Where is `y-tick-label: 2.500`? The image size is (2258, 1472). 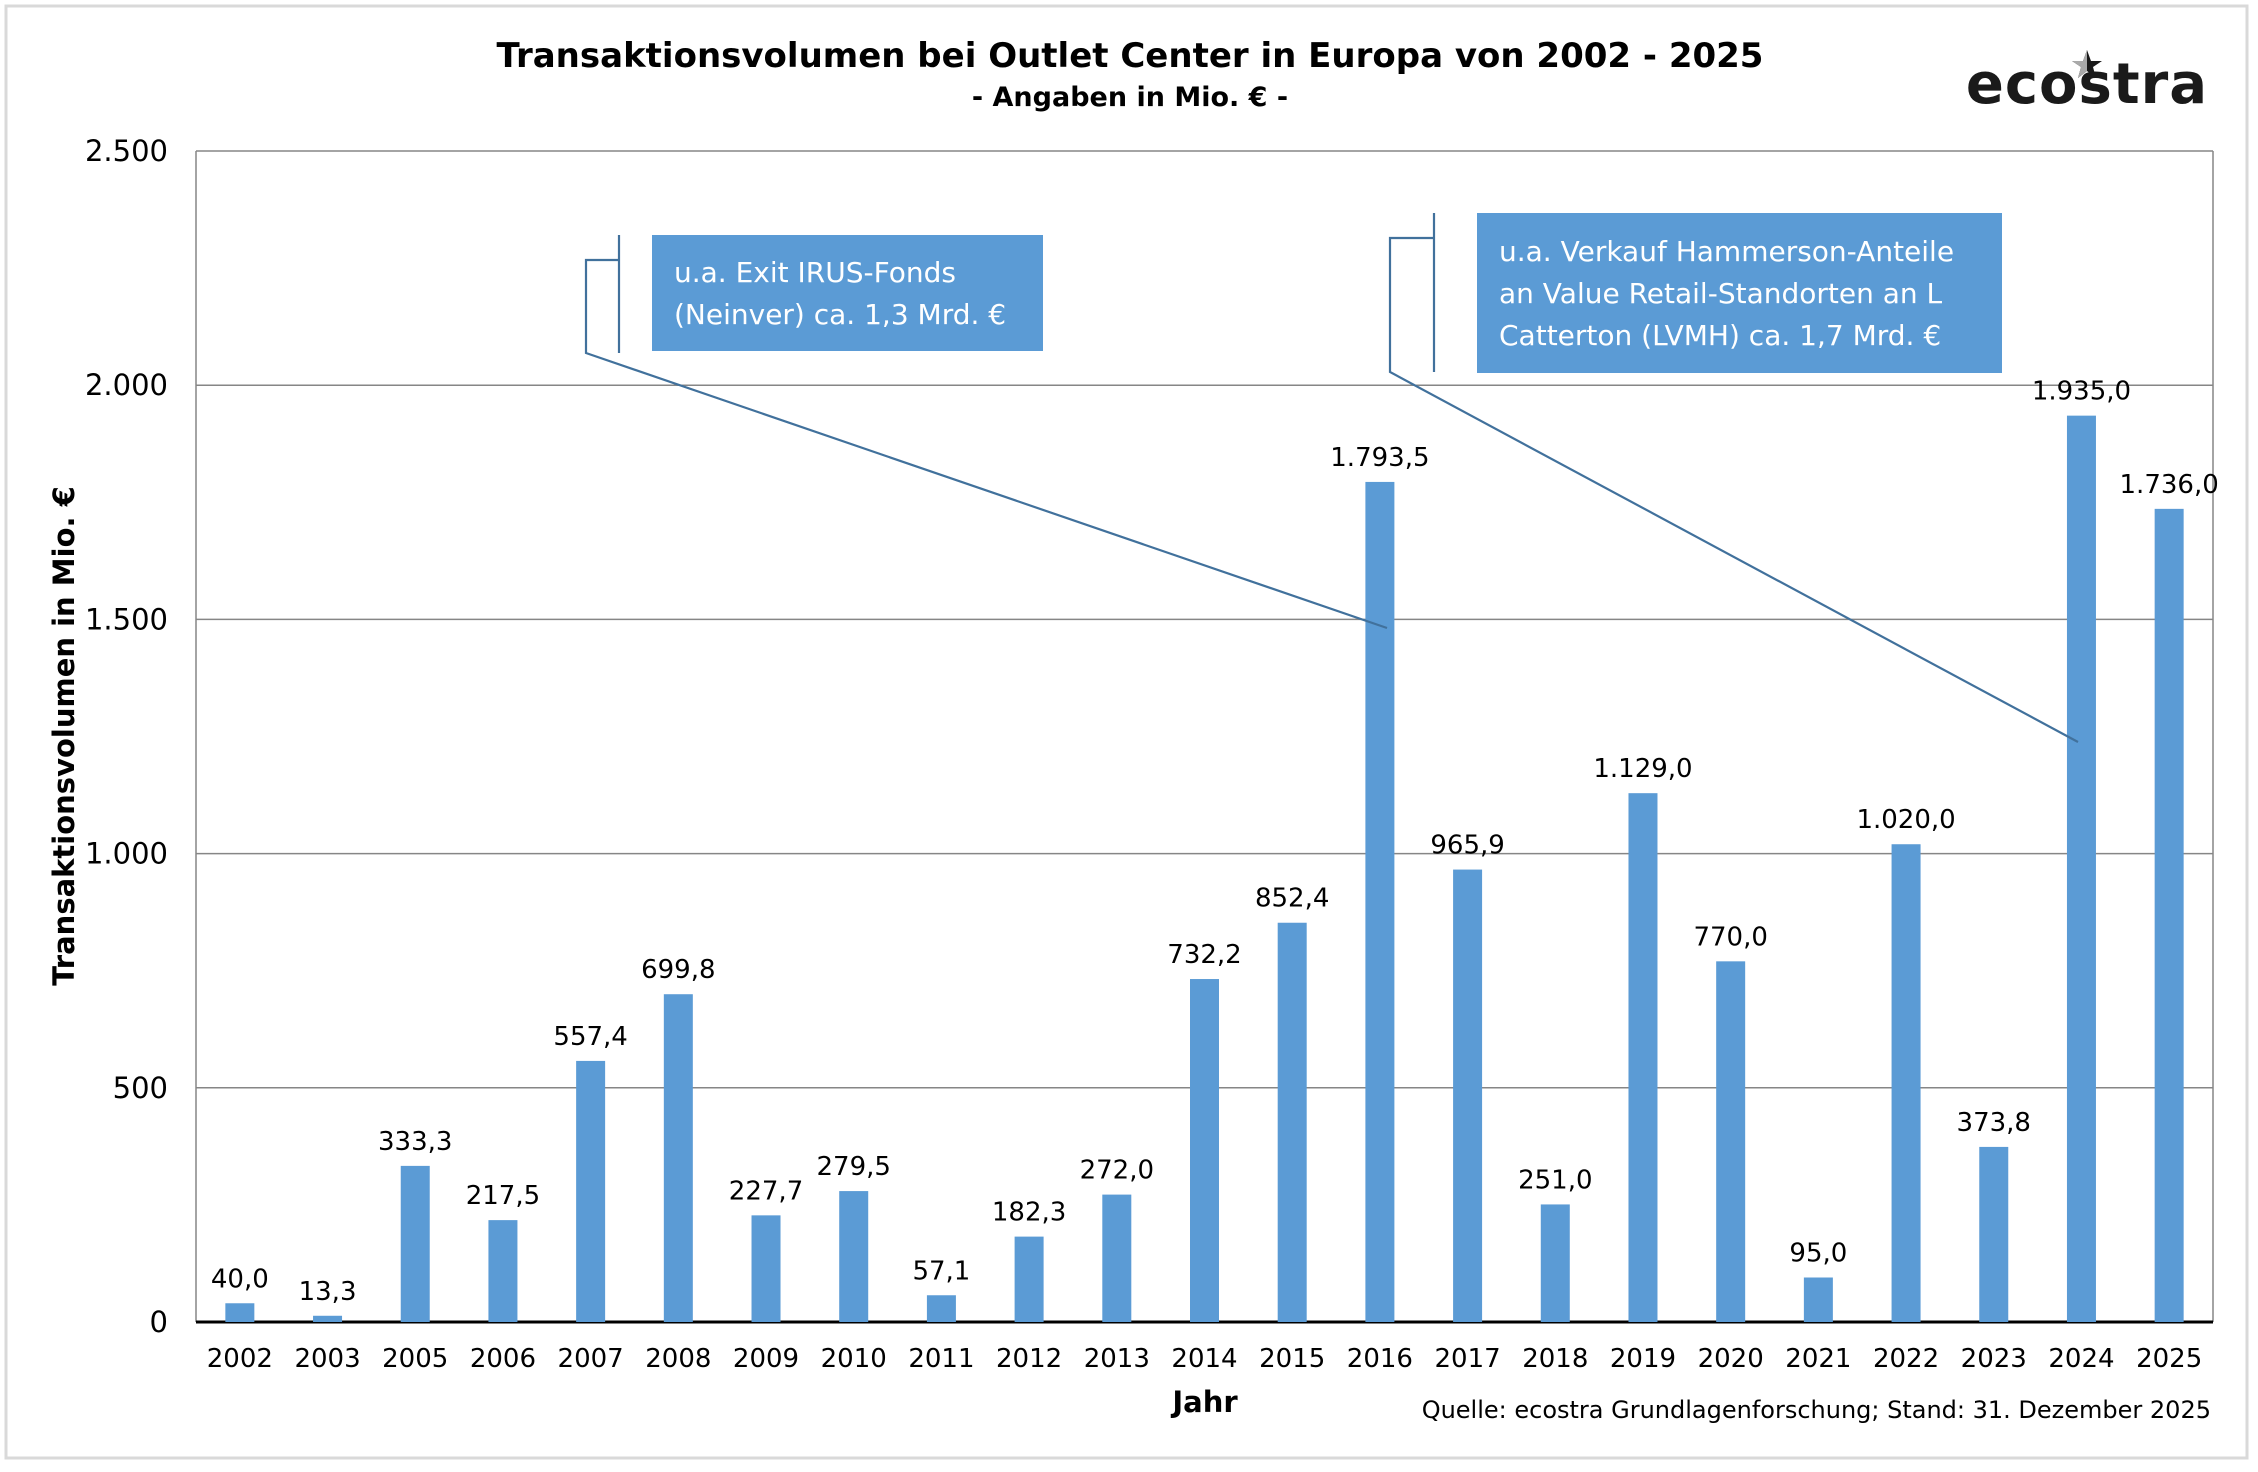
y-tick-label: 2.500 is located at coordinates (126, 151).